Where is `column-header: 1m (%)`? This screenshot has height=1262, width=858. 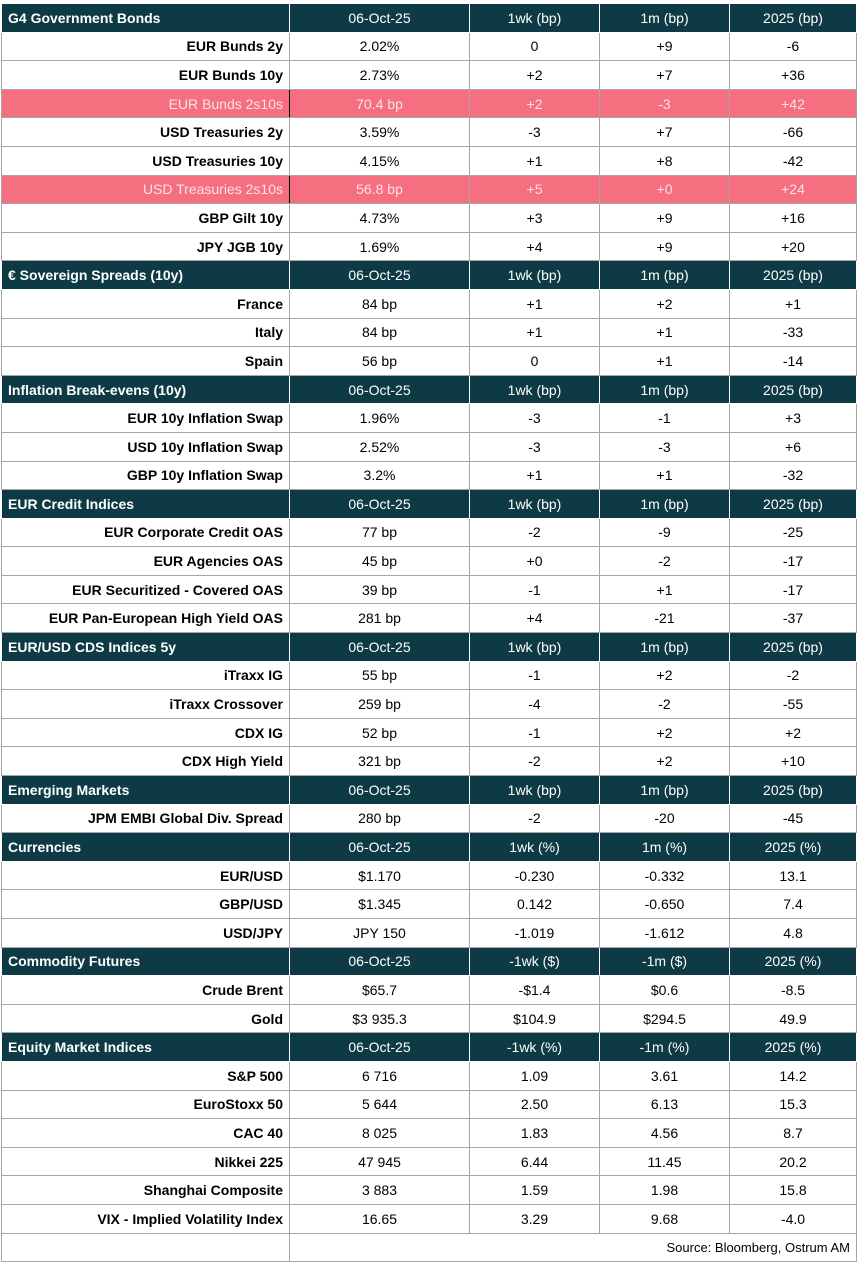
column-header: 1m (%) is located at coordinates (664, 847).